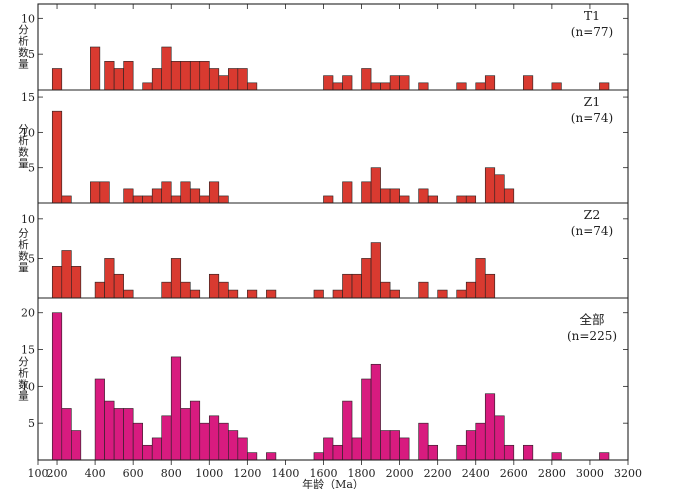 This screenshot has height=489, width=700. Describe the element at coordinates (28, 313) in the screenshot. I see `y-tick-label: 20` at that location.